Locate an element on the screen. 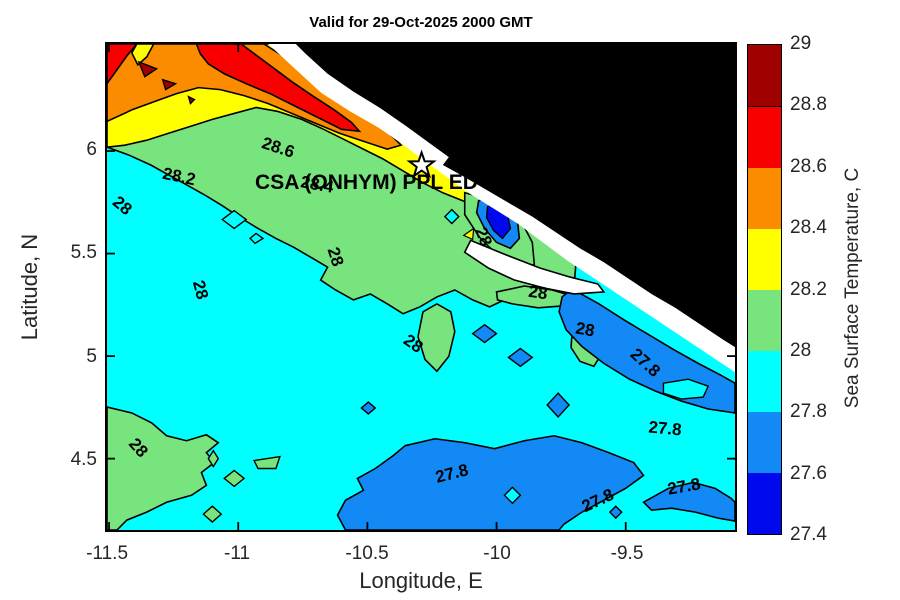 This screenshot has height=600, width=900. colorbar-tick-label: 28.8 is located at coordinates (808, 105).